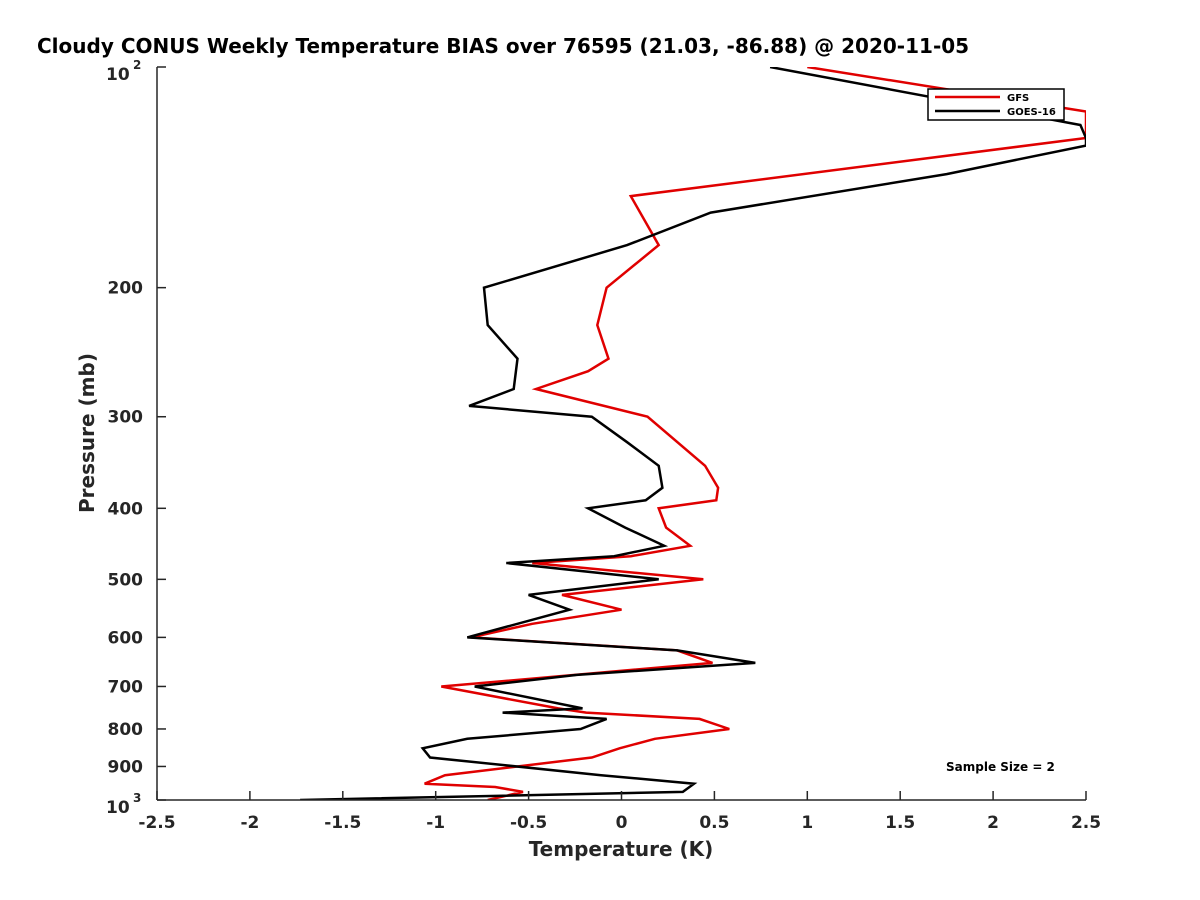 Image resolution: width=1200 pixels, height=900 pixels. I want to click on legend-box, so click(996, 104).